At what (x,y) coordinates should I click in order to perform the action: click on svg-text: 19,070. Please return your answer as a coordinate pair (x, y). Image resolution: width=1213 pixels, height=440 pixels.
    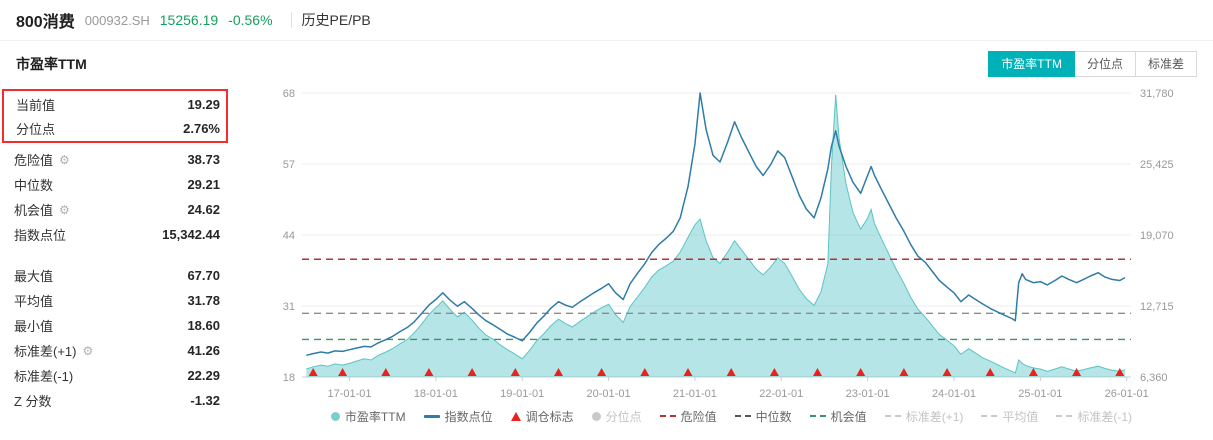
    Looking at the image, I should click on (1157, 236).